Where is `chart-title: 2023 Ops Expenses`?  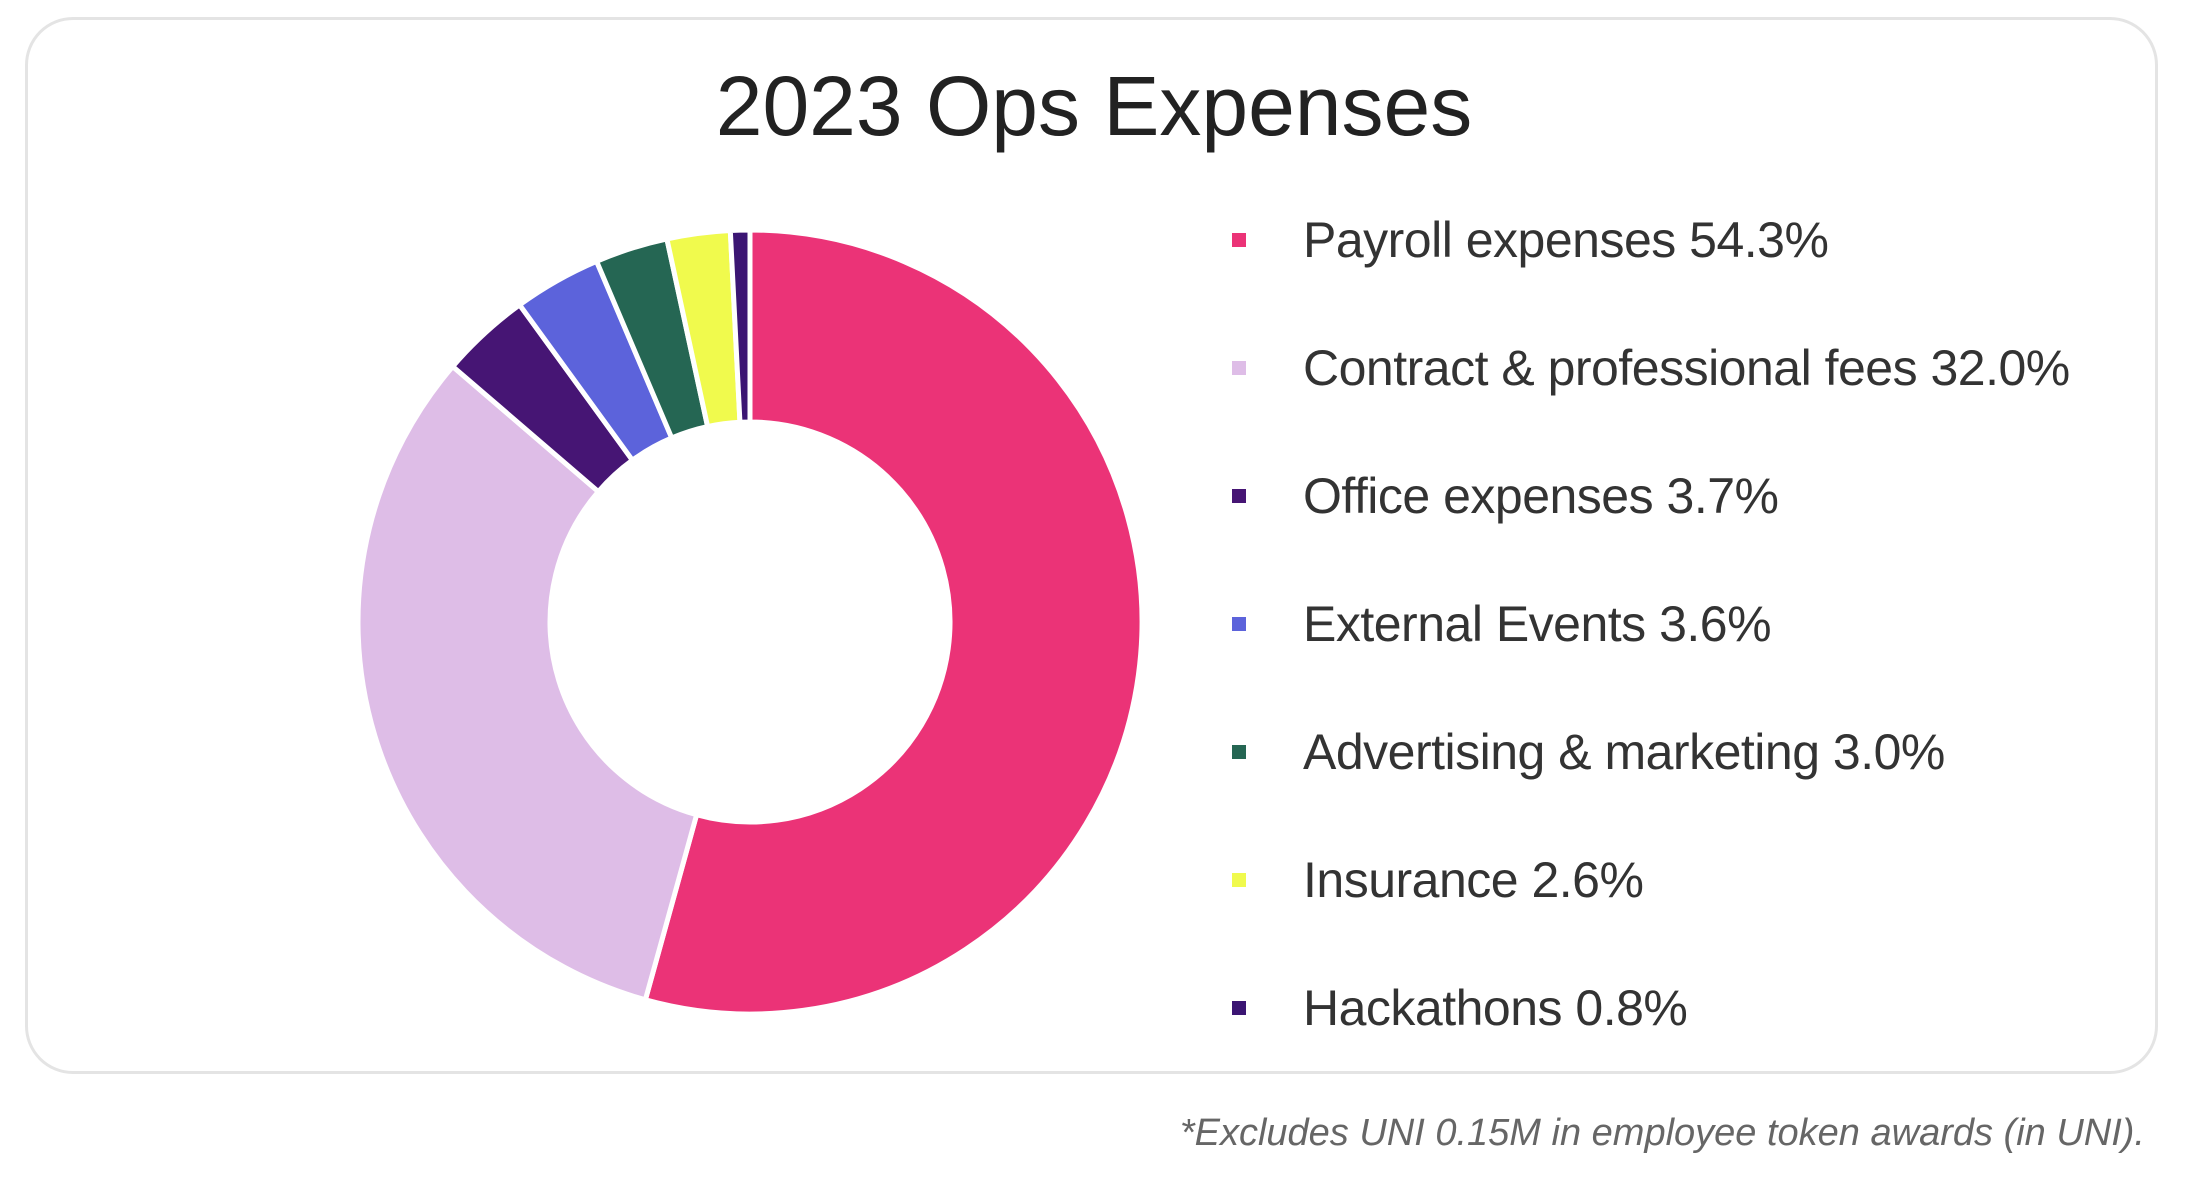 chart-title: 2023 Ops Expenses is located at coordinates (1094, 106).